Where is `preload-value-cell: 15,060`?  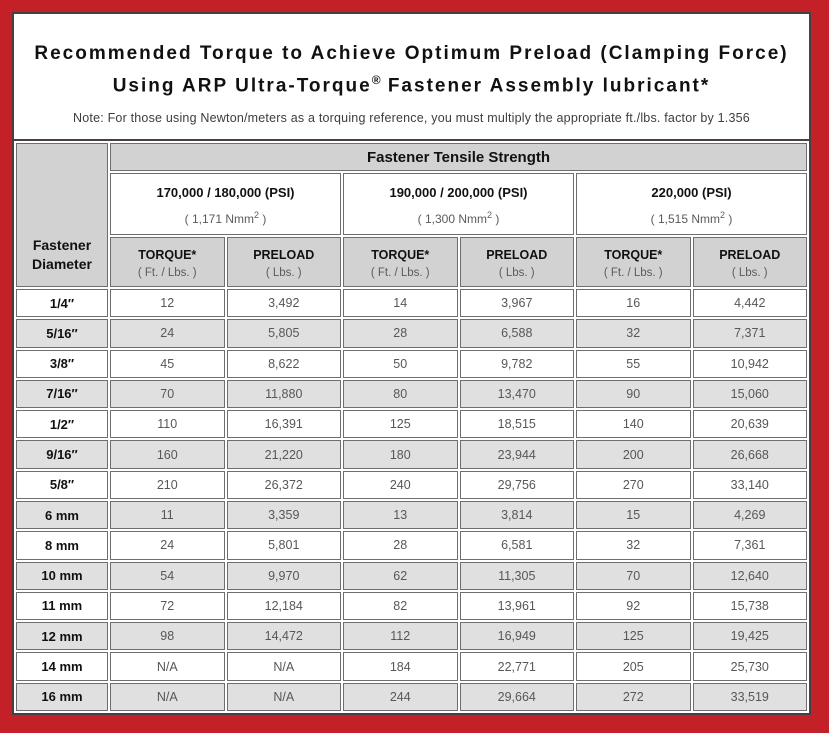 preload-value-cell: 15,060 is located at coordinates (749, 394).